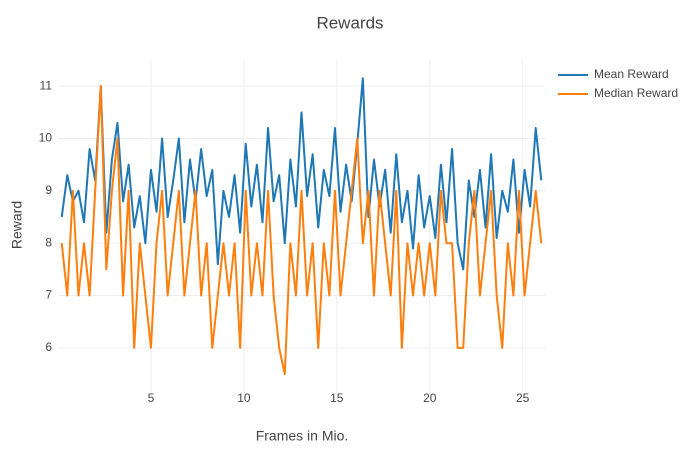 The image size is (700, 450). I want to click on x-tick-label: 5, so click(151, 398).